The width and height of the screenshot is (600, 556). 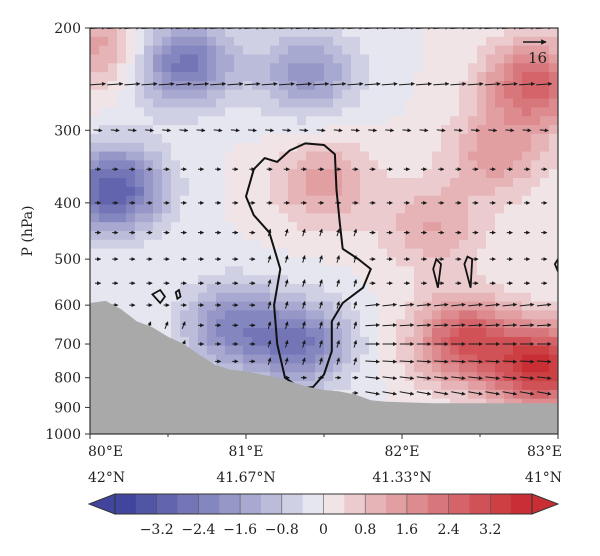 What do you see at coordinates (365, 530) in the screenshot?
I see `colorbar-label: 0.8` at bounding box center [365, 530].